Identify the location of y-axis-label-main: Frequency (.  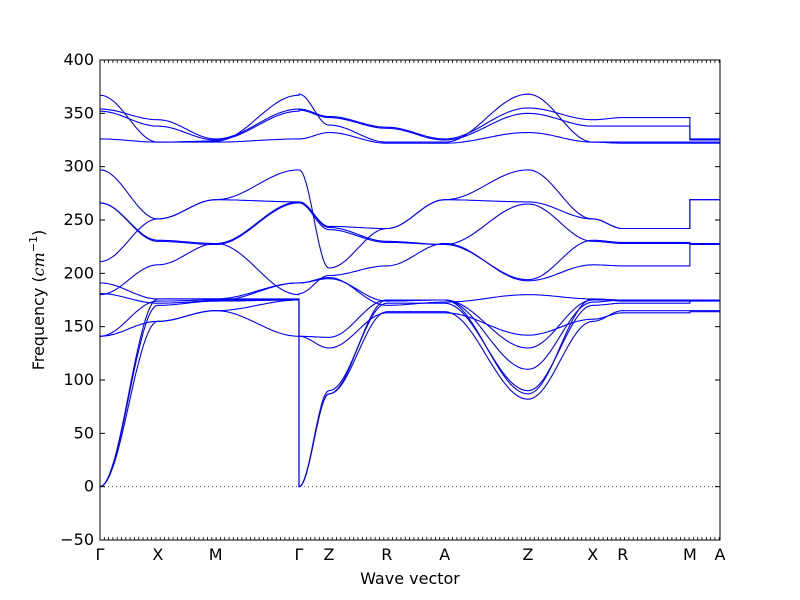
(38, 323).